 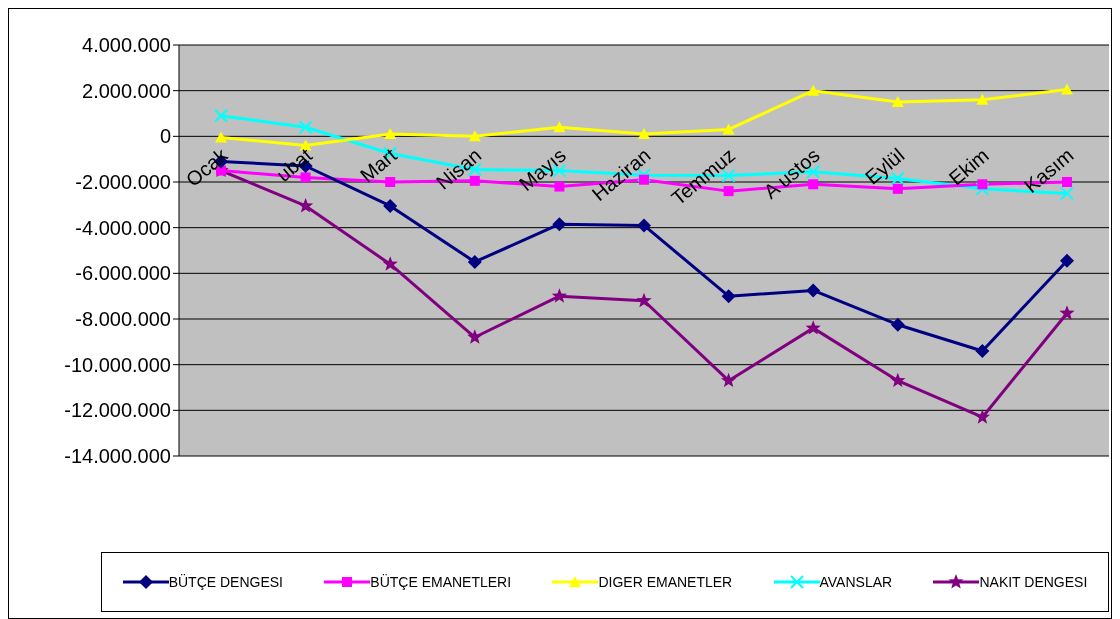 I want to click on y-tick-label: 2.000.000, so click(x=126, y=90).